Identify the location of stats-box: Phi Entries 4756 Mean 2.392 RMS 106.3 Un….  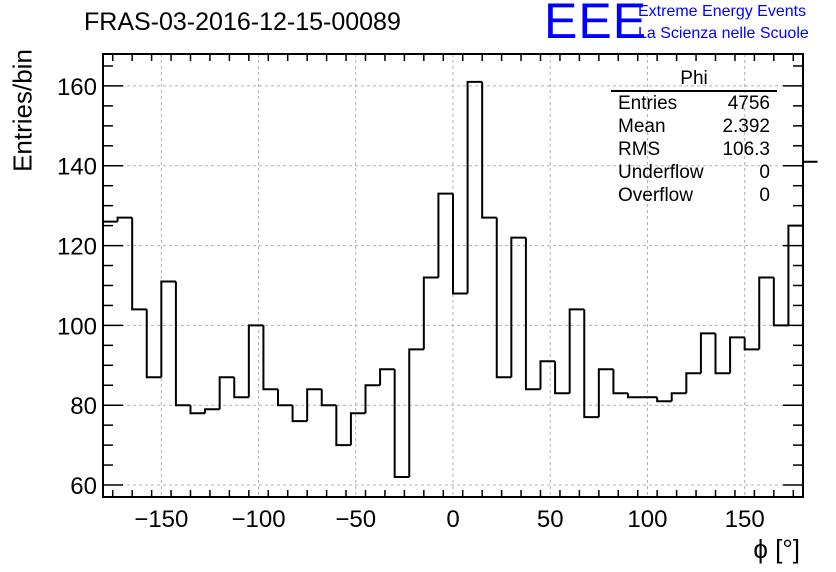
(694, 137).